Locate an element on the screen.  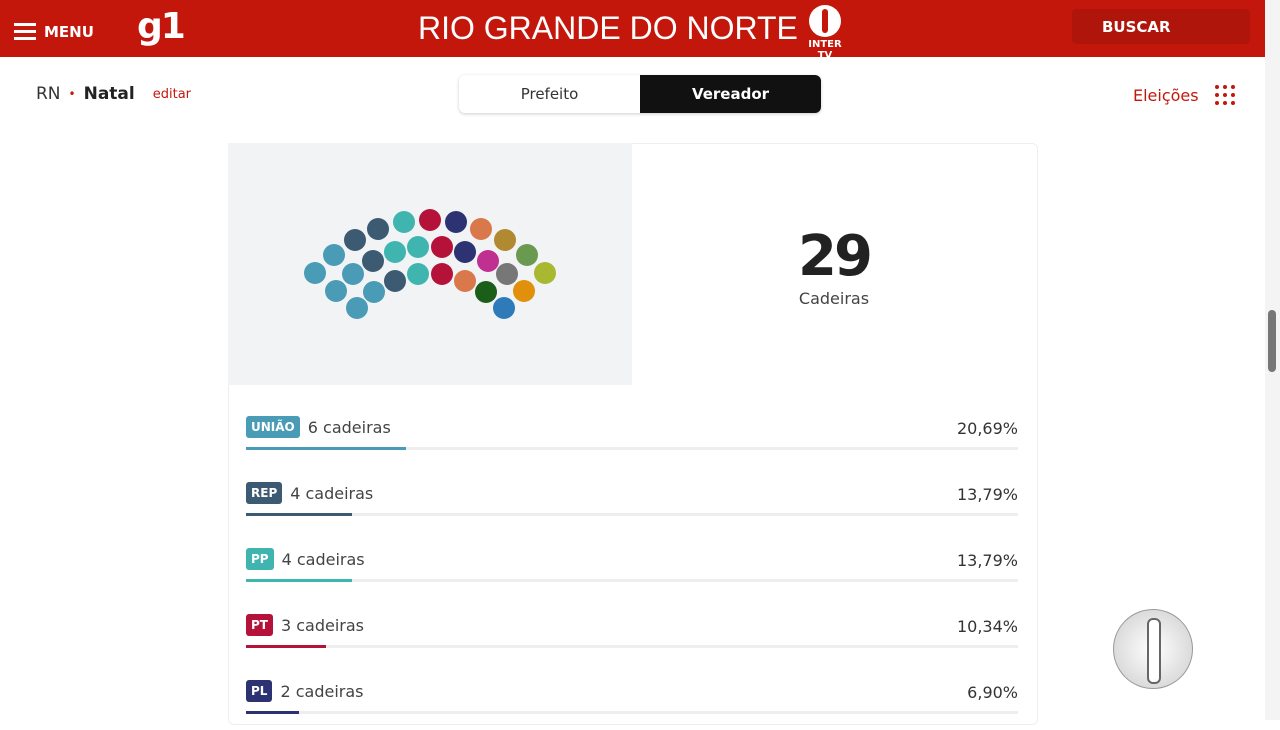
hemicycle is located at coordinates (430, 264).